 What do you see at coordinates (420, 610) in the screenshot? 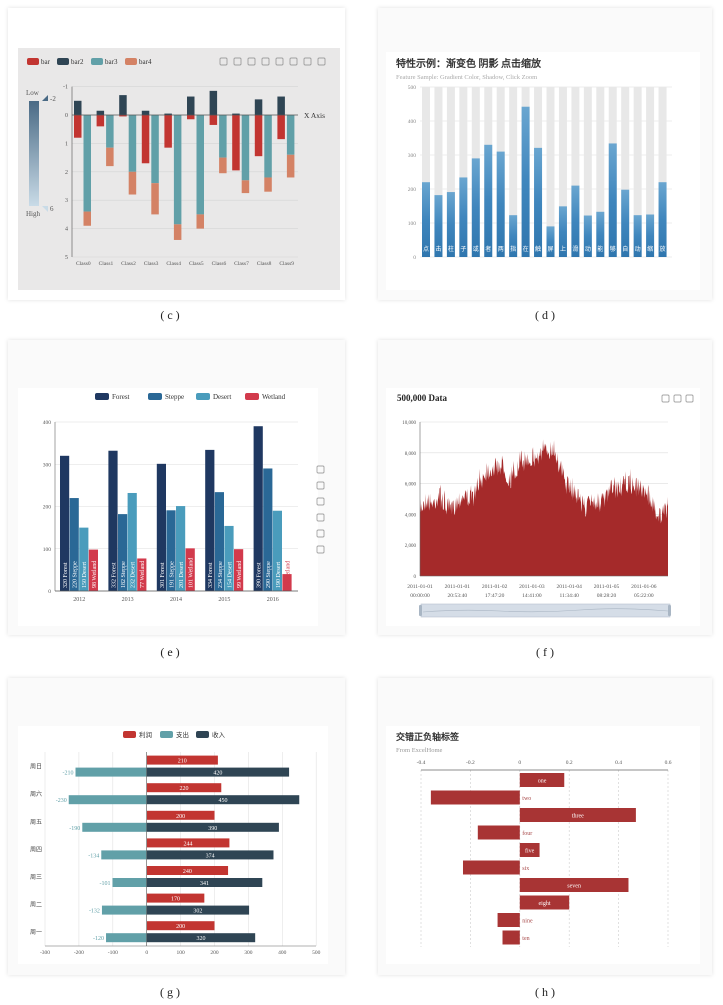
I see `datazoom-handle-left` at bounding box center [420, 610].